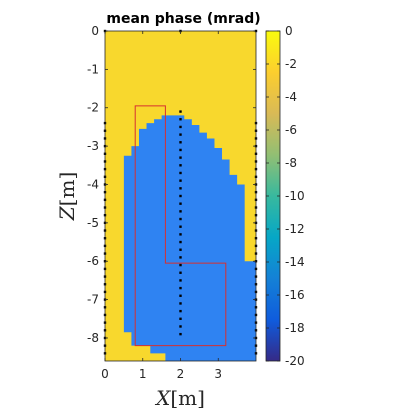 This screenshot has height=412, width=408. Describe the element at coordinates (93, 69) in the screenshot. I see `y-tick-label: -1` at that location.